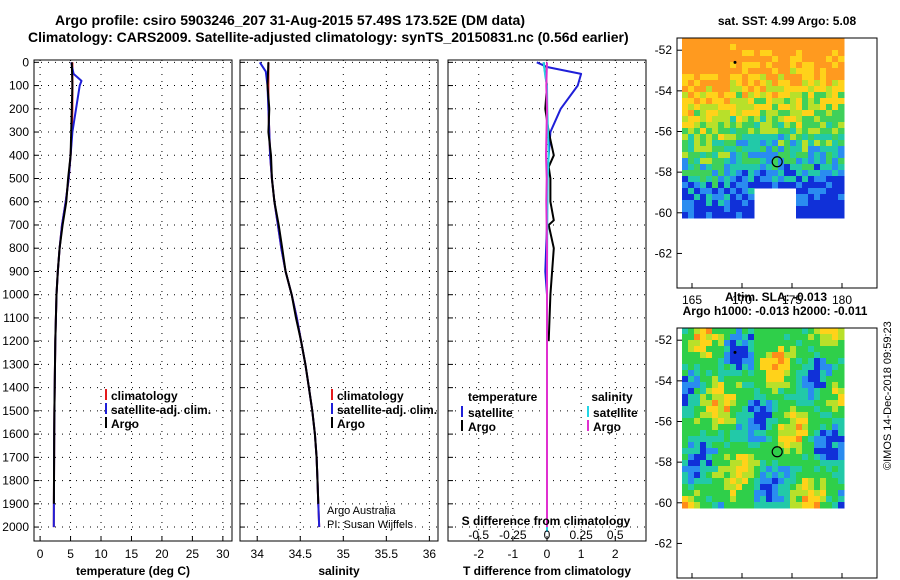 The image size is (900, 580). What do you see at coordinates (664, 91) in the screenshot?
I see `map-ytick-label-sst_map: -54` at bounding box center [664, 91].